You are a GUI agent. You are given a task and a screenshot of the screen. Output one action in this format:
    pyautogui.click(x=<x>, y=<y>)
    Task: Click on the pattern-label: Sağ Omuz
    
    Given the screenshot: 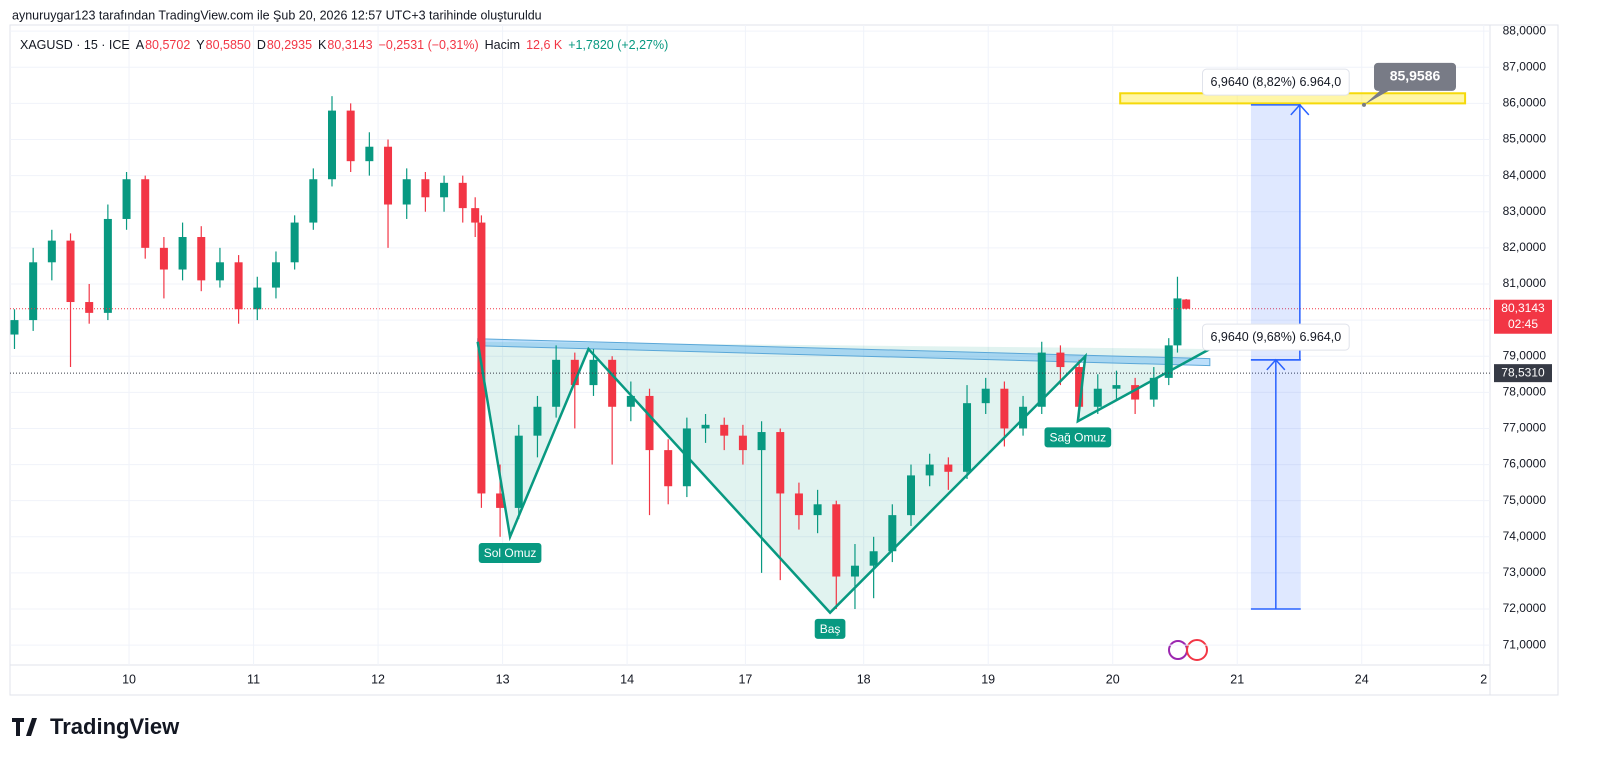 What is the action you would take?
    pyautogui.click(x=1078, y=437)
    